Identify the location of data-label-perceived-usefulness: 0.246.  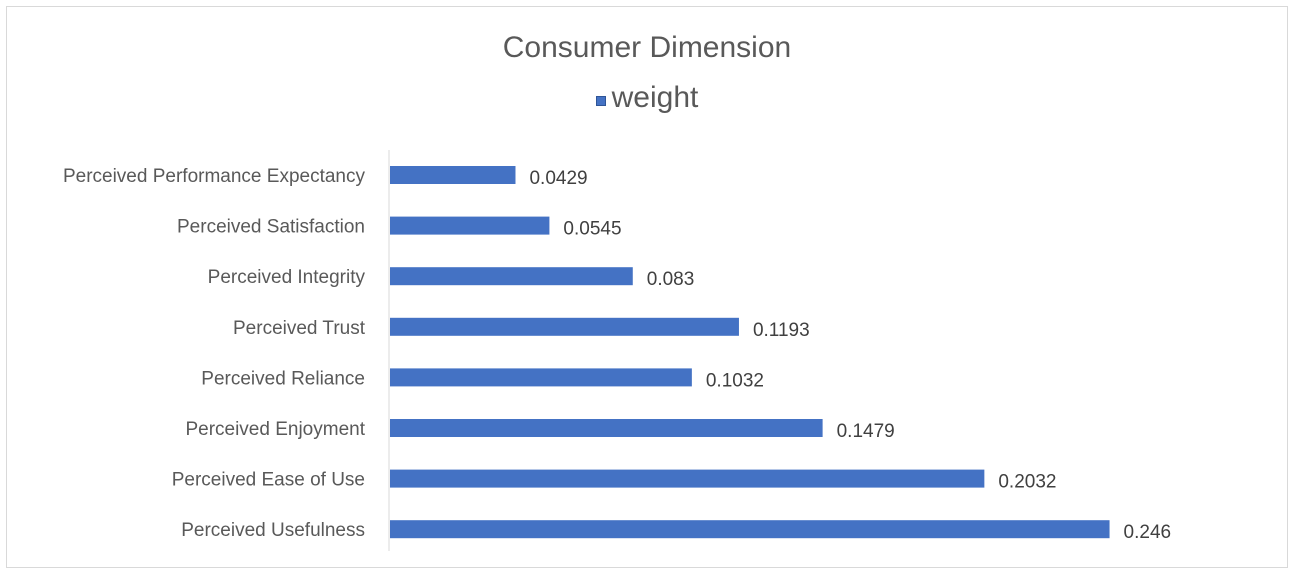
(1148, 532).